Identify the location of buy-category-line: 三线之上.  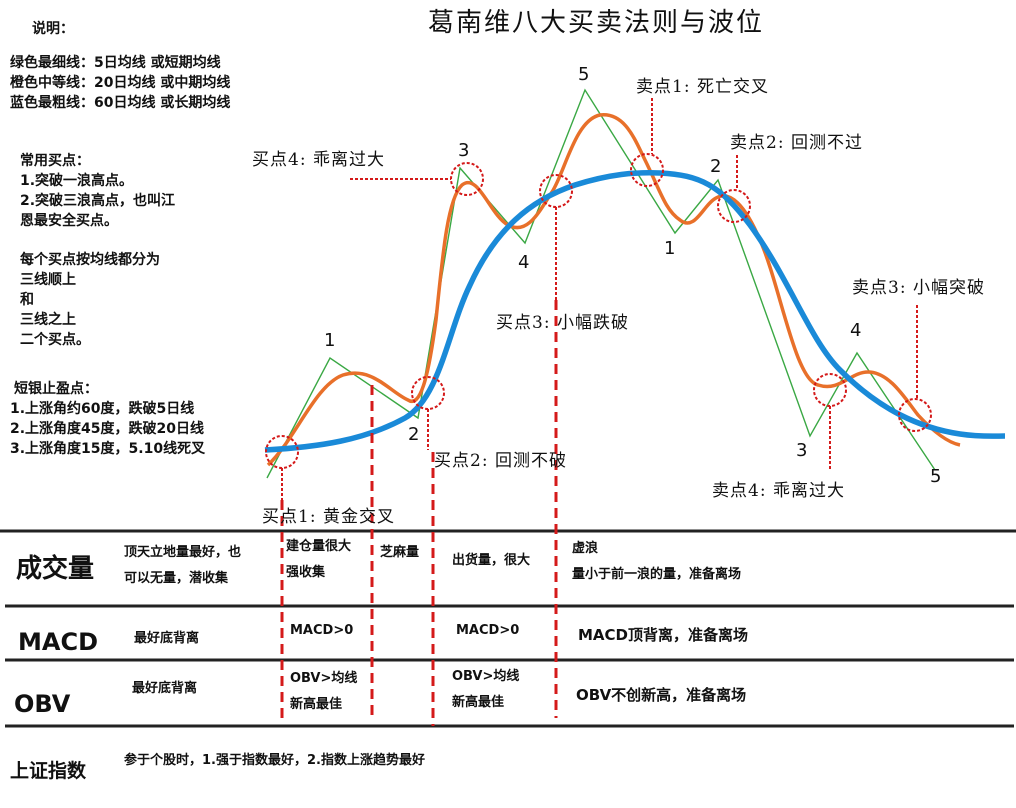
(48, 320).